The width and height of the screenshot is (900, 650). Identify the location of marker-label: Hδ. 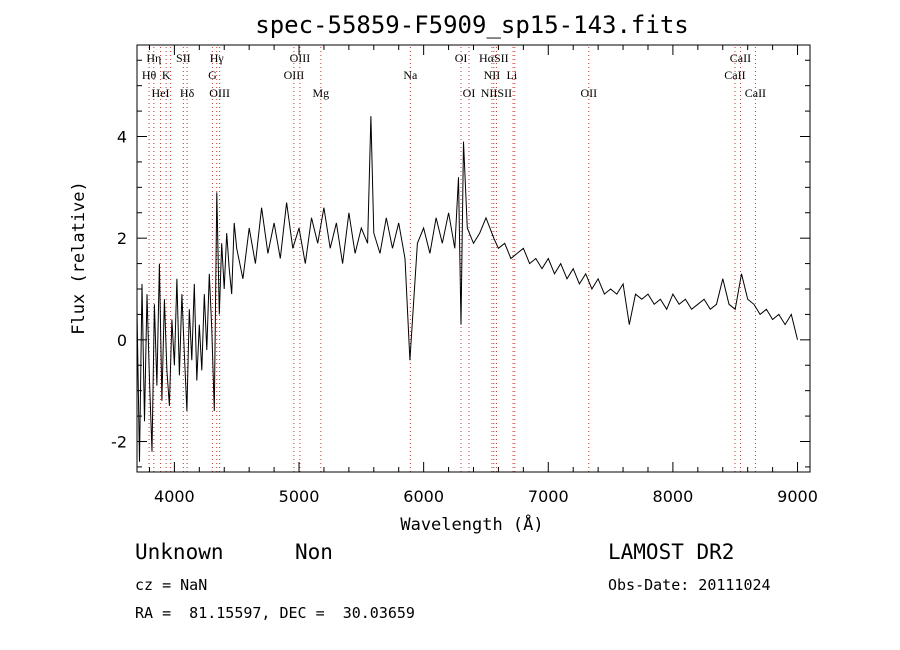
(187, 93).